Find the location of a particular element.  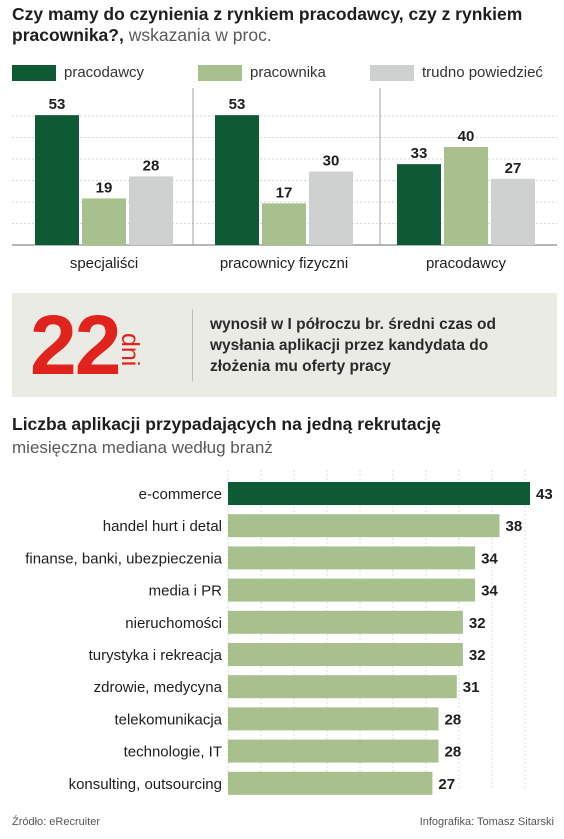

hbar-nieruchomosci is located at coordinates (345, 622).